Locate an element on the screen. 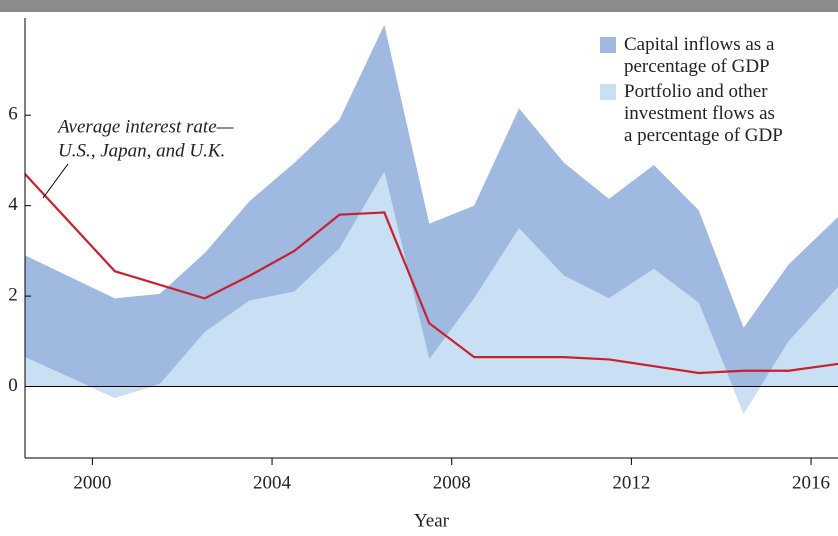 Image resolution: width=838 pixels, height=536 pixels. y-tick-label: 0 is located at coordinates (13, 385).